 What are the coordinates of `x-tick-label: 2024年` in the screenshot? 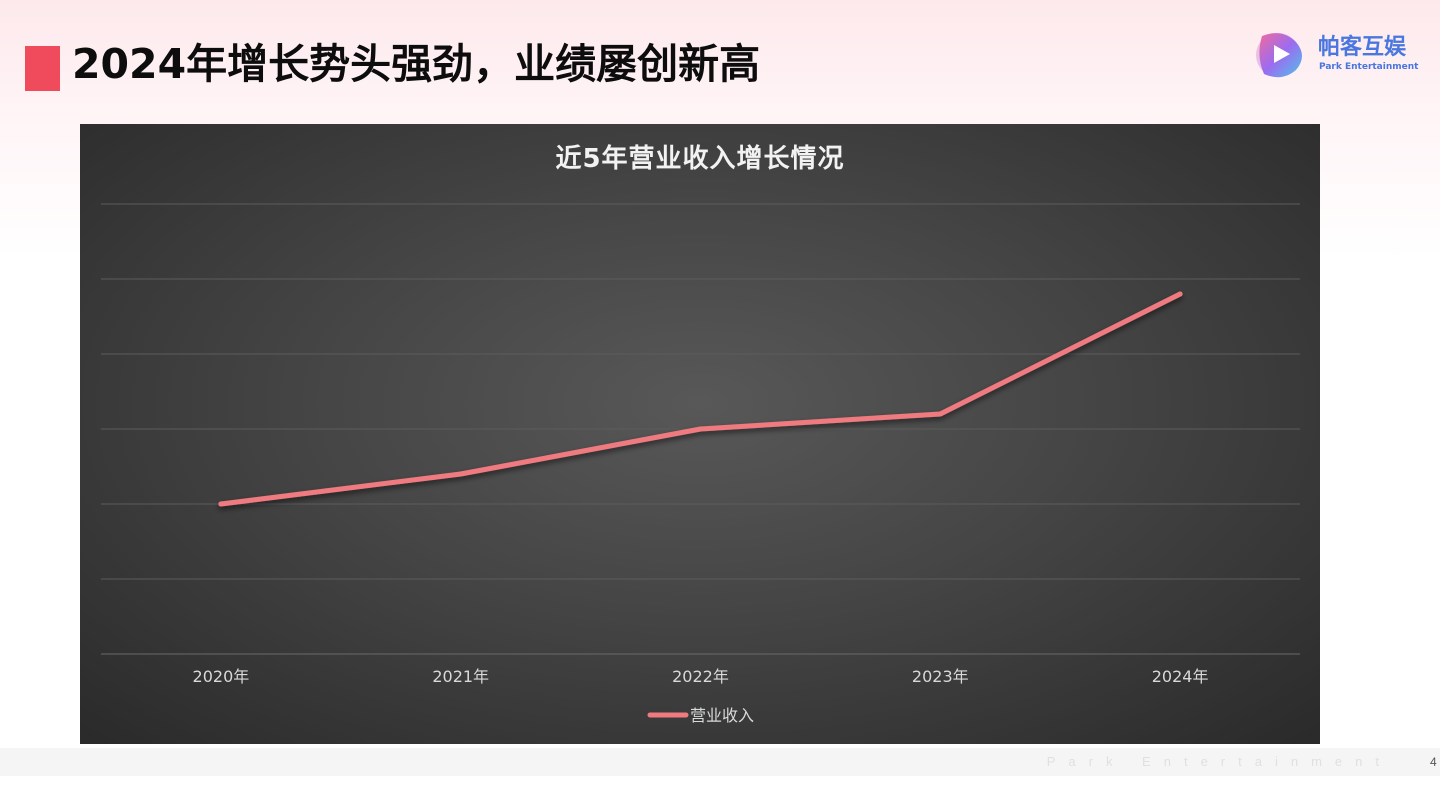 It's located at (1180, 676).